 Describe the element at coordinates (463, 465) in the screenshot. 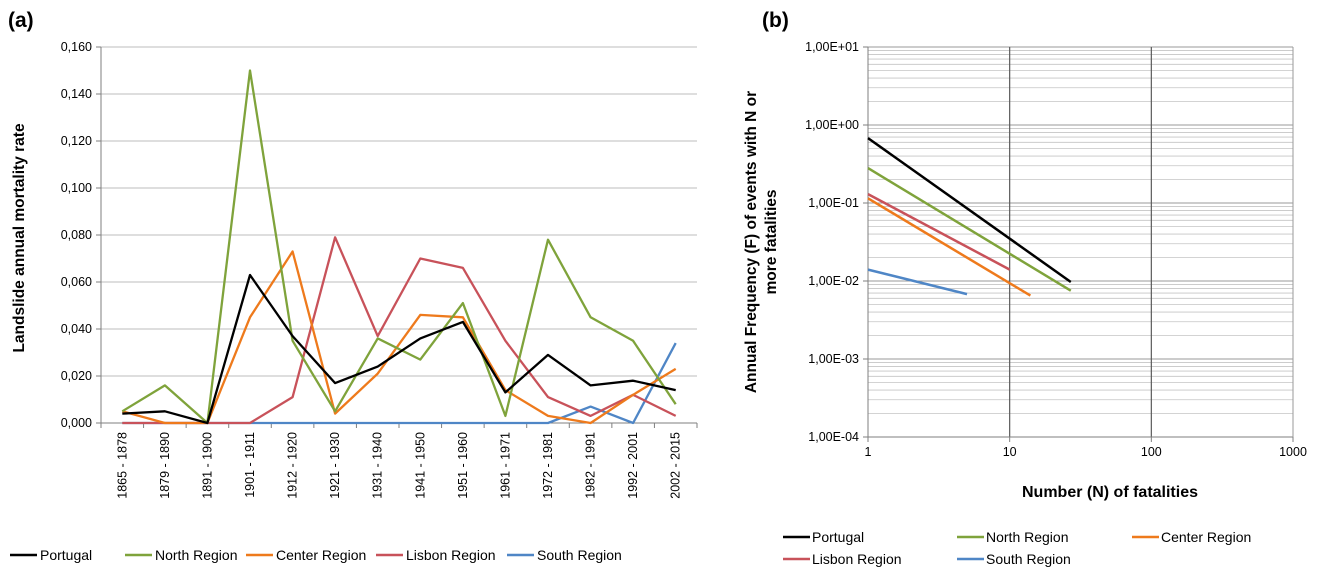

I see `panel-a-x-tick-label: 1951 - 1960` at that location.